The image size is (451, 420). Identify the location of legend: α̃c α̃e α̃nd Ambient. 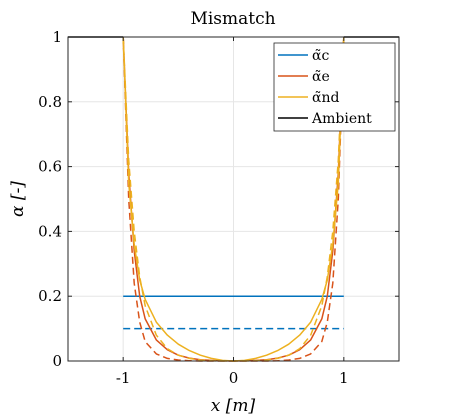
(334, 87).